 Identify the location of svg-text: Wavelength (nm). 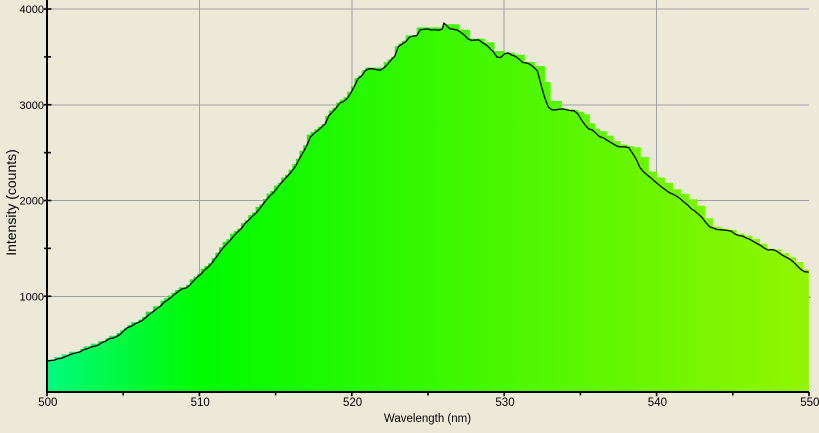
(427, 419).